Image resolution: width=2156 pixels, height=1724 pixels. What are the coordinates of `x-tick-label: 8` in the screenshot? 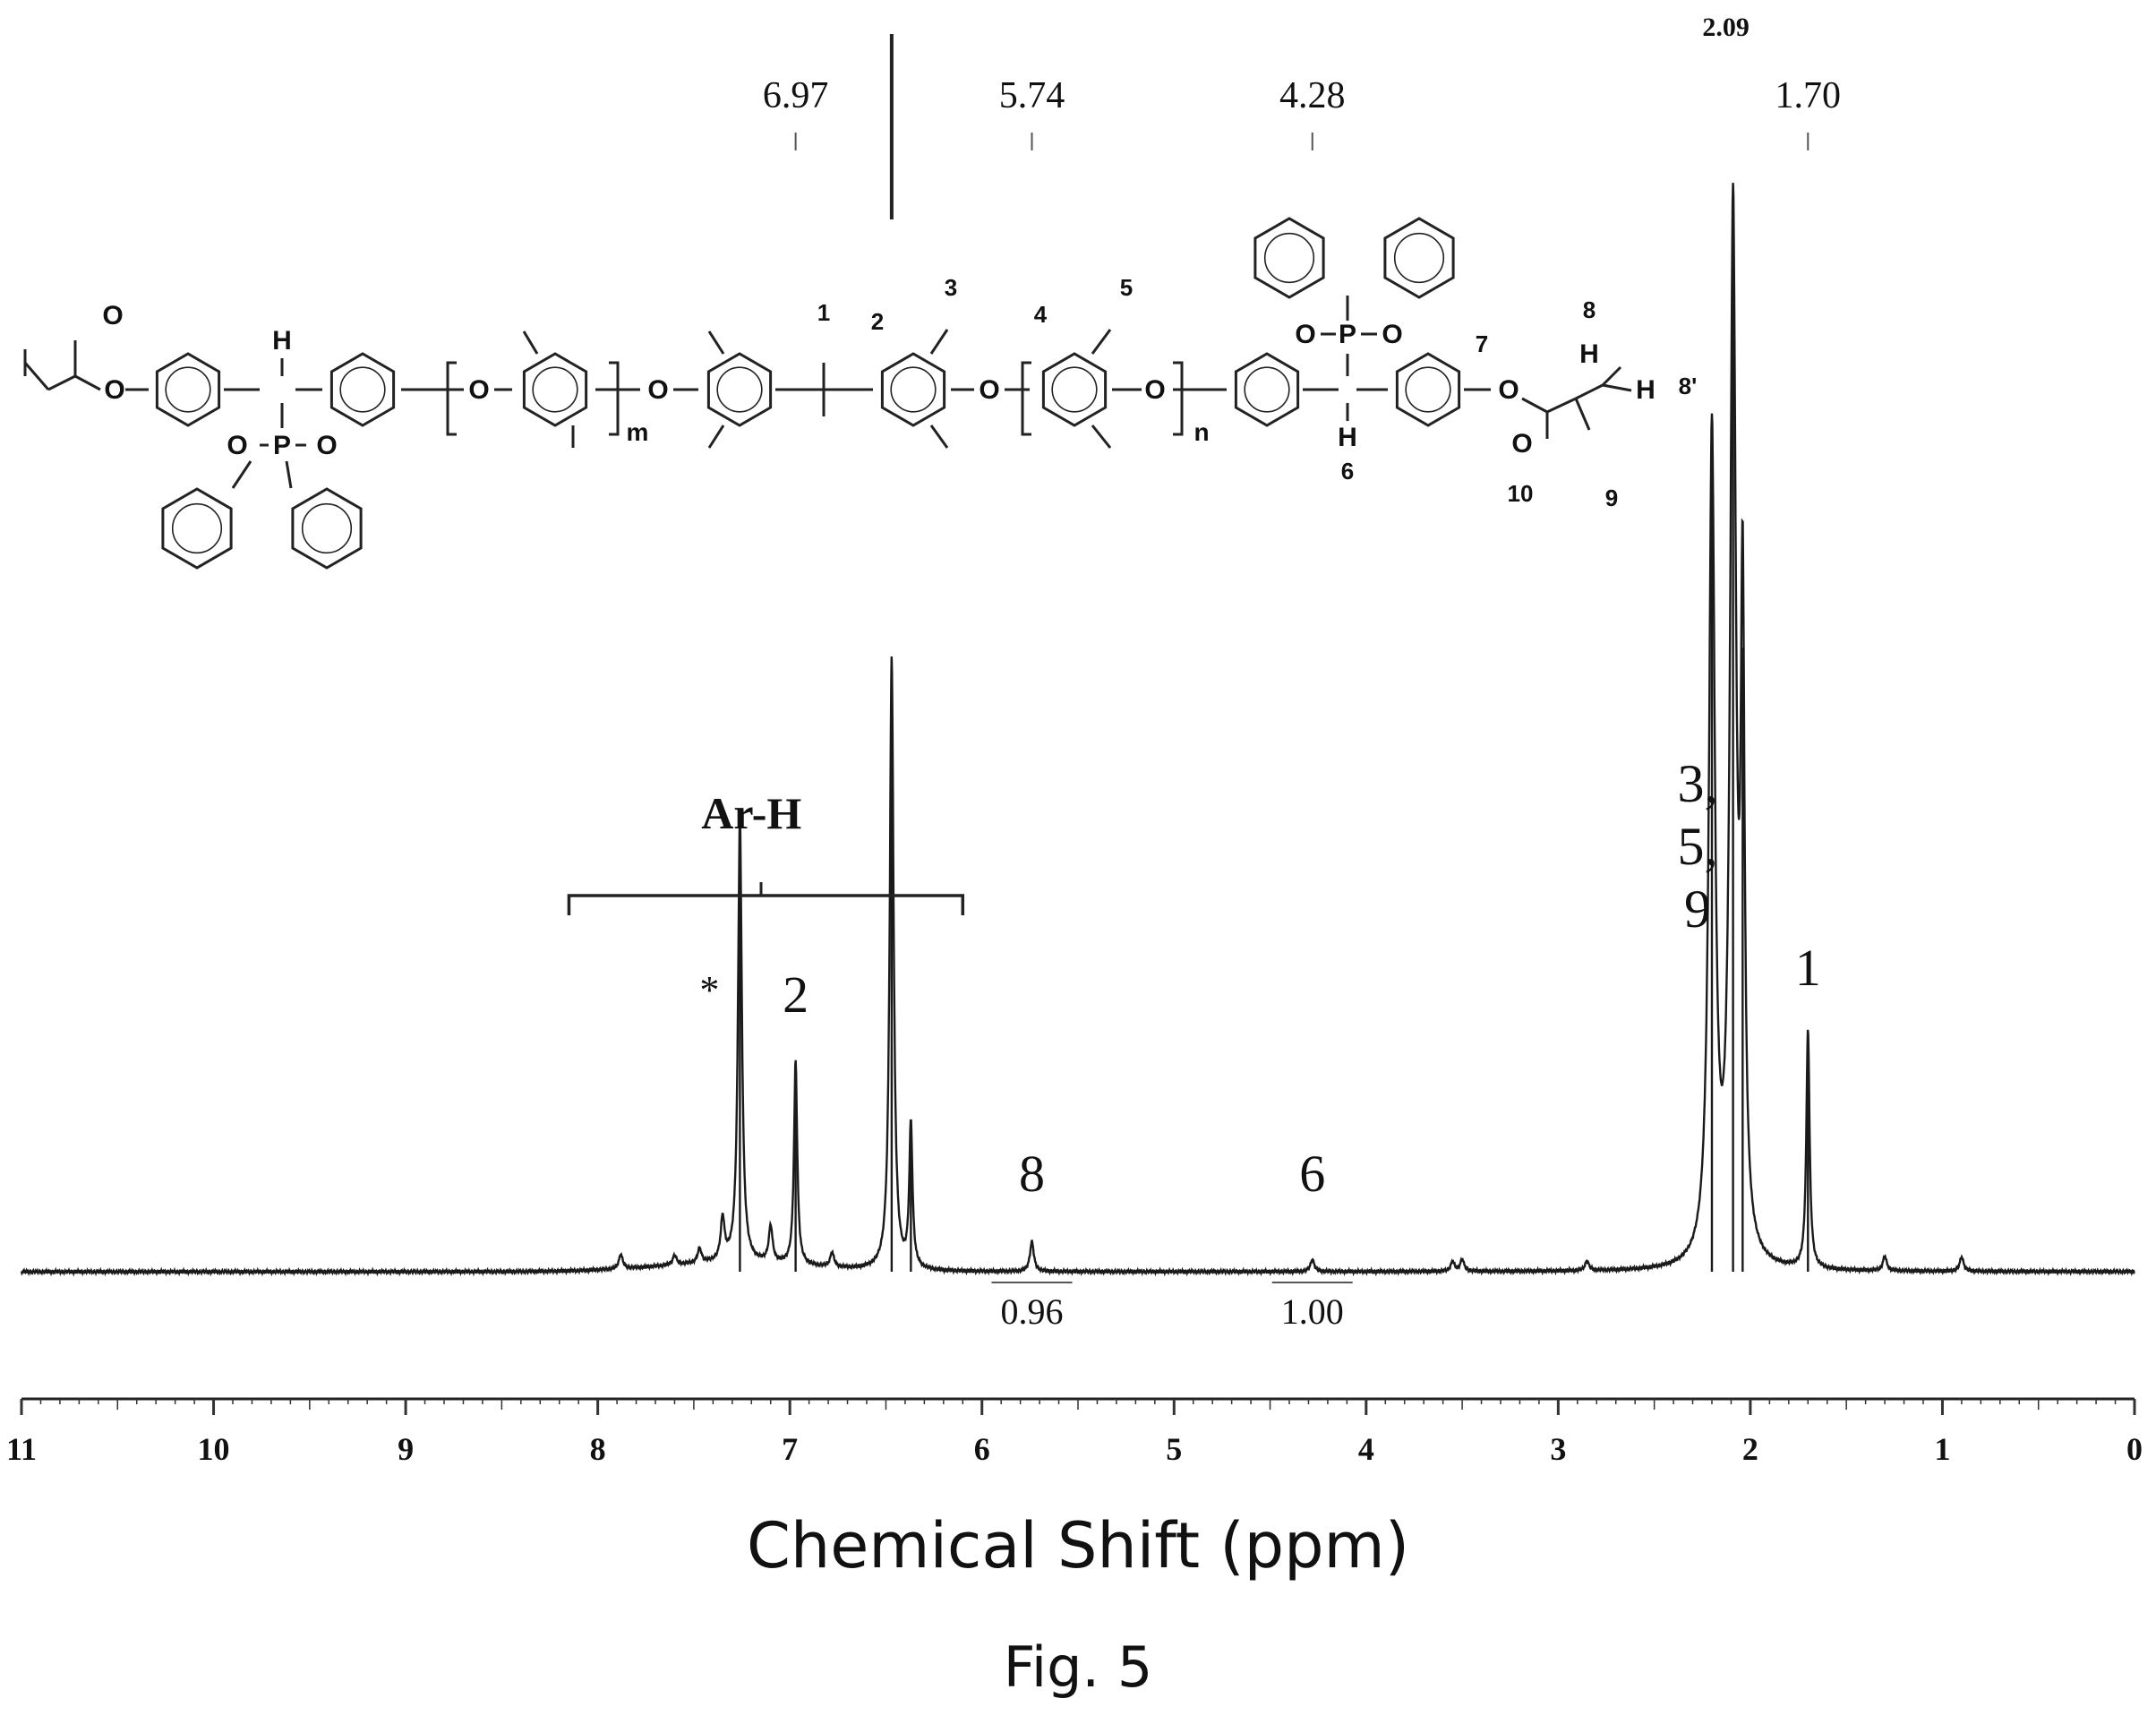 It's located at (598, 1449).